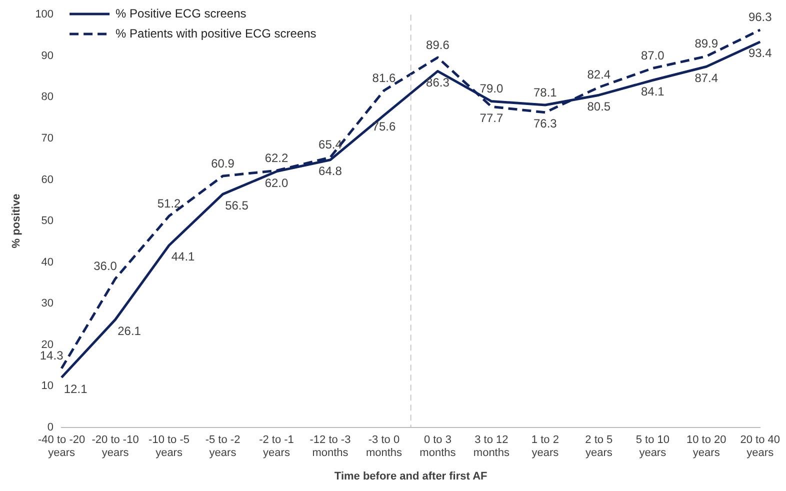  What do you see at coordinates (47, 221) in the screenshot?
I see `y-tick-label: 50` at bounding box center [47, 221].